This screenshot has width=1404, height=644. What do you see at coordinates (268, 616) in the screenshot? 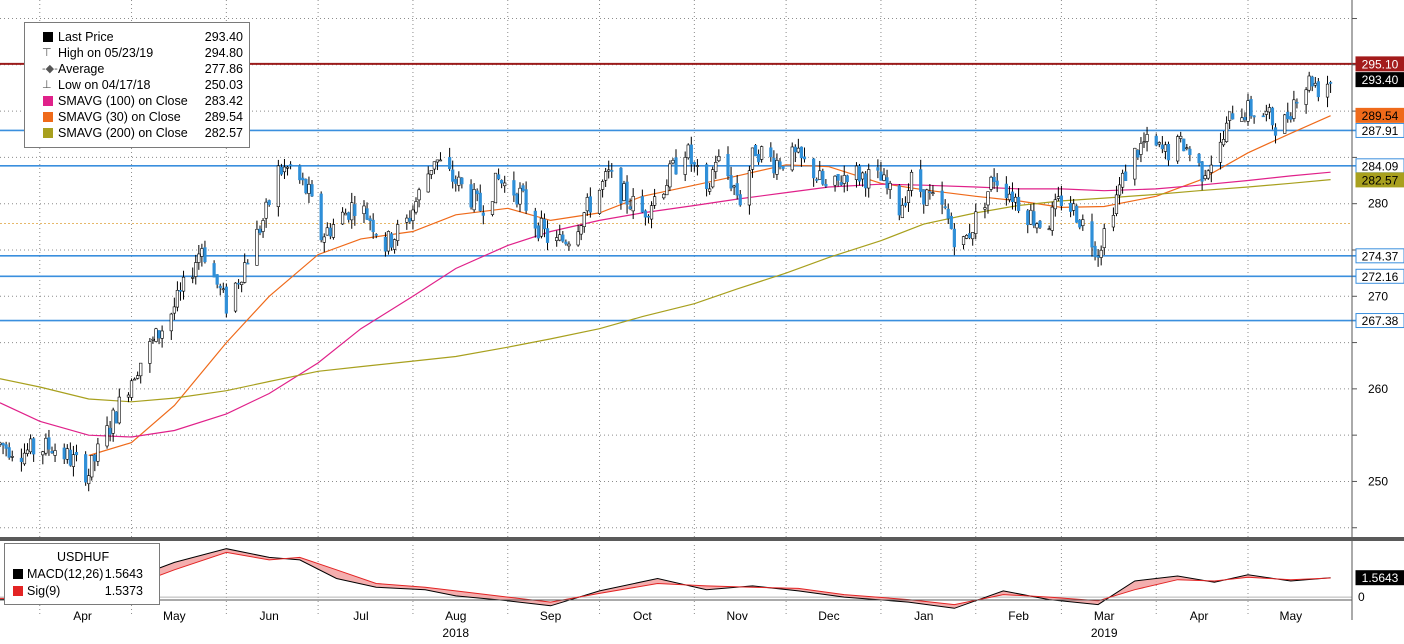
I see `x-tick-label: Jun` at bounding box center [268, 616].